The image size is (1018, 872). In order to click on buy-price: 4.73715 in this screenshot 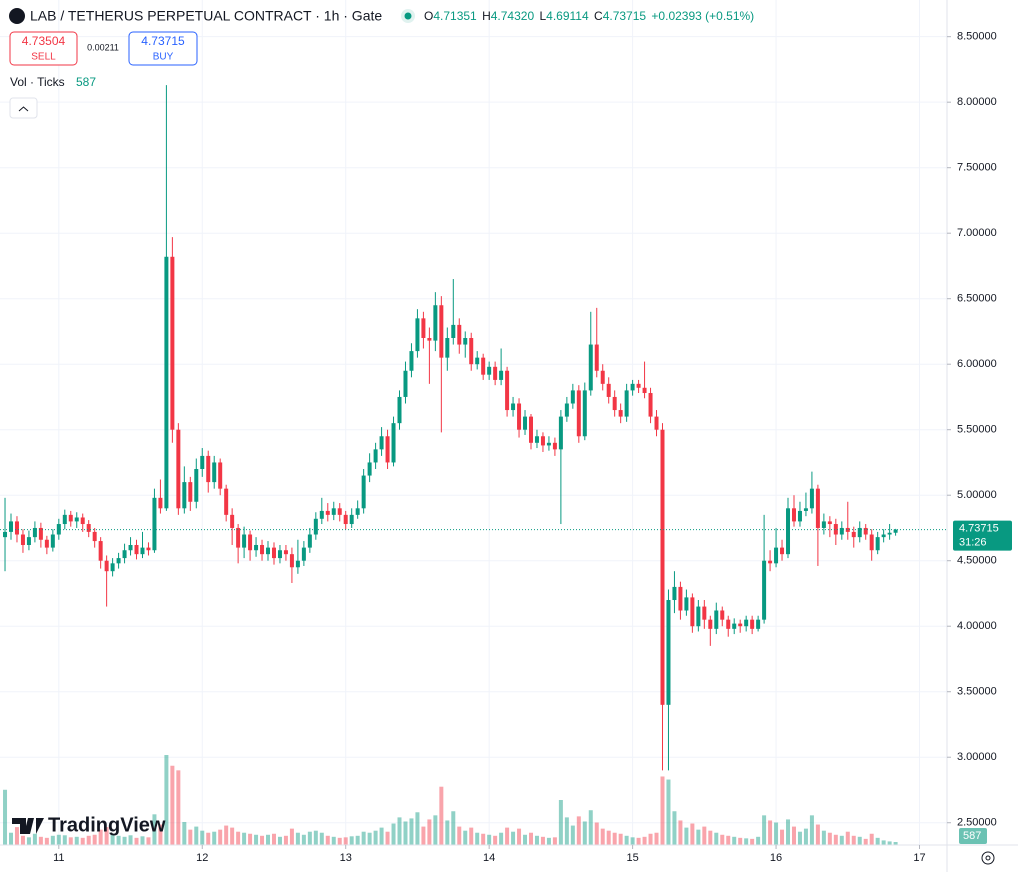, I will do `click(163, 41)`.